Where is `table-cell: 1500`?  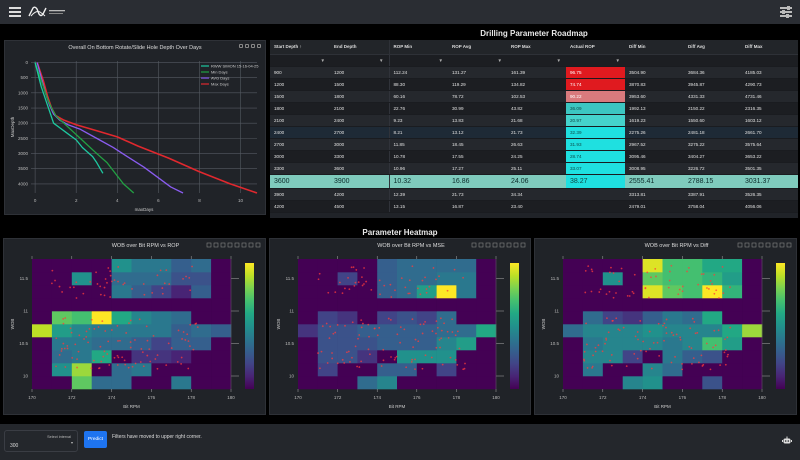
table-cell: 1500 is located at coordinates (300, 96).